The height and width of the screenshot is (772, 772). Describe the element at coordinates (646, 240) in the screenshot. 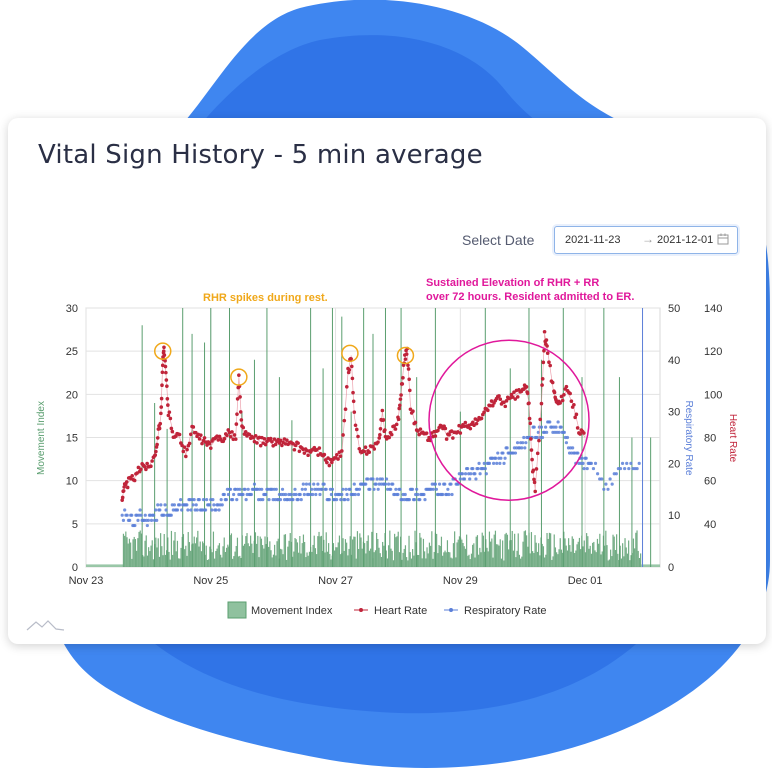

I see `date-range-picker: 2021-11-23 → 2021-12-01` at that location.